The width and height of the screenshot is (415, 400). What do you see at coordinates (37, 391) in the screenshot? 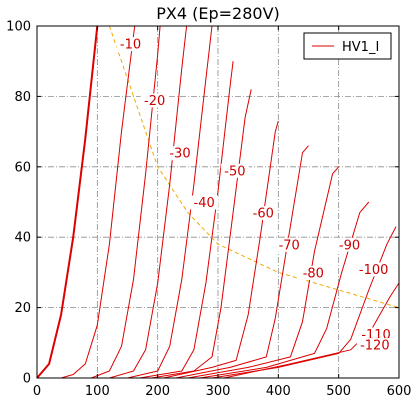
I see `x-tick-label: 0` at bounding box center [37, 391].